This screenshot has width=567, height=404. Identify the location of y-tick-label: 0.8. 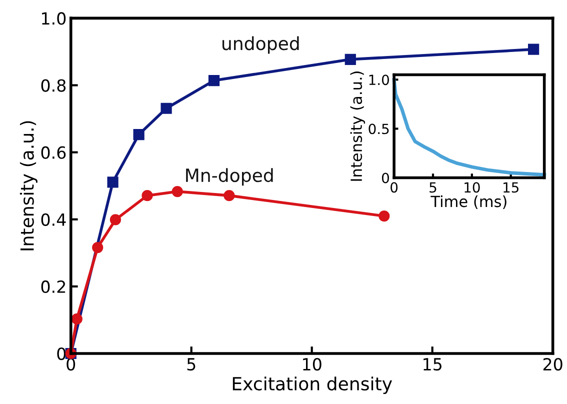
(53, 85).